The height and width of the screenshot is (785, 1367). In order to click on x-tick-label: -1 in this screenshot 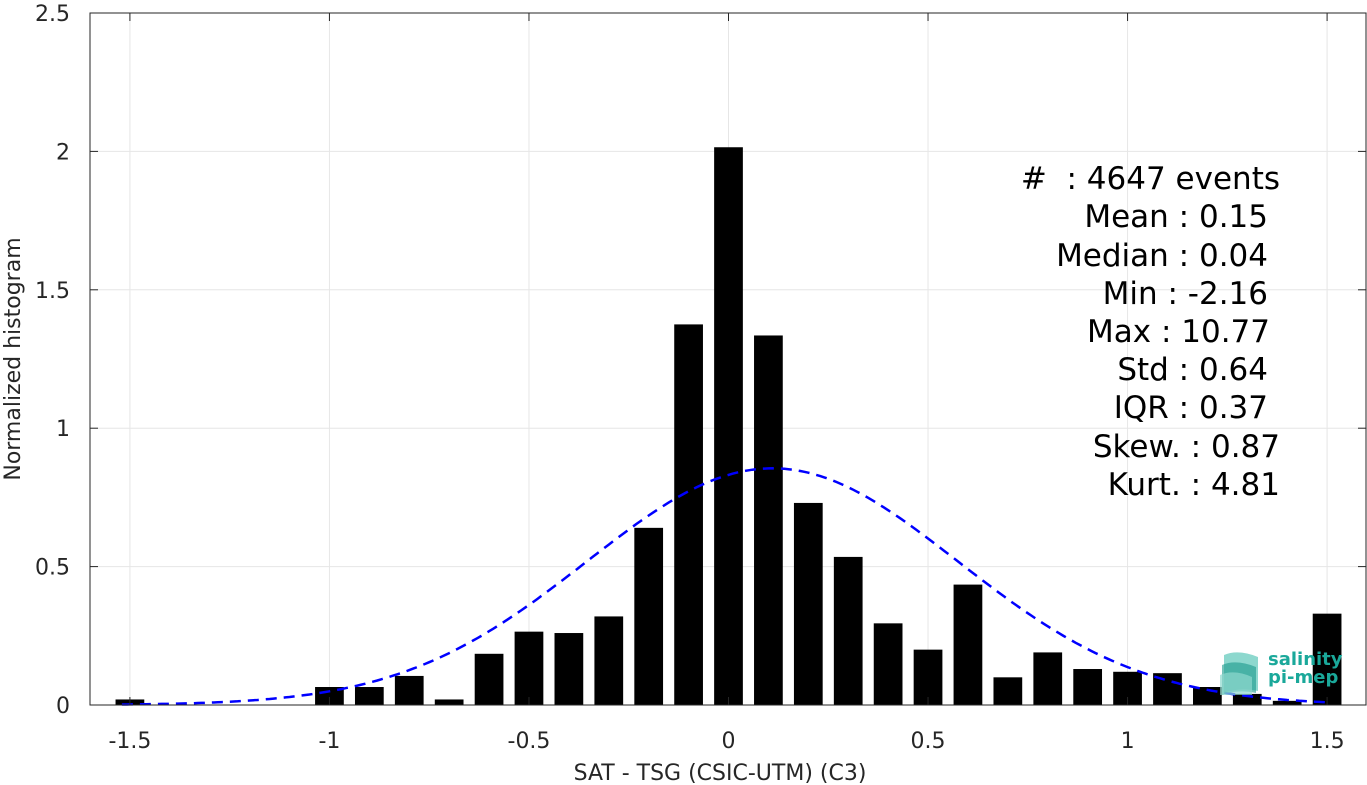, I will do `click(329, 741)`.